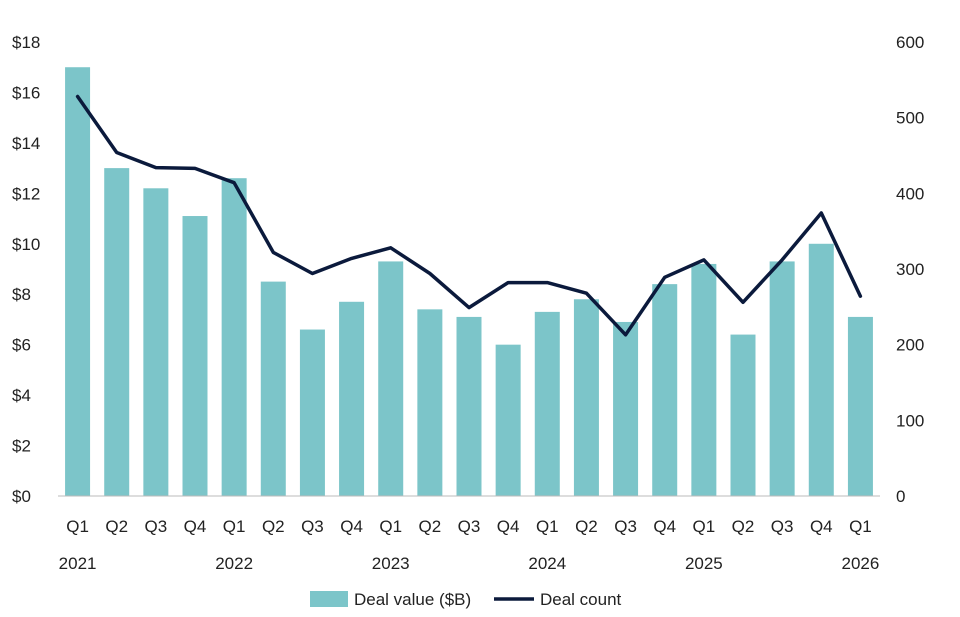  I want to click on y-right-tick-label: 400, so click(910, 193).